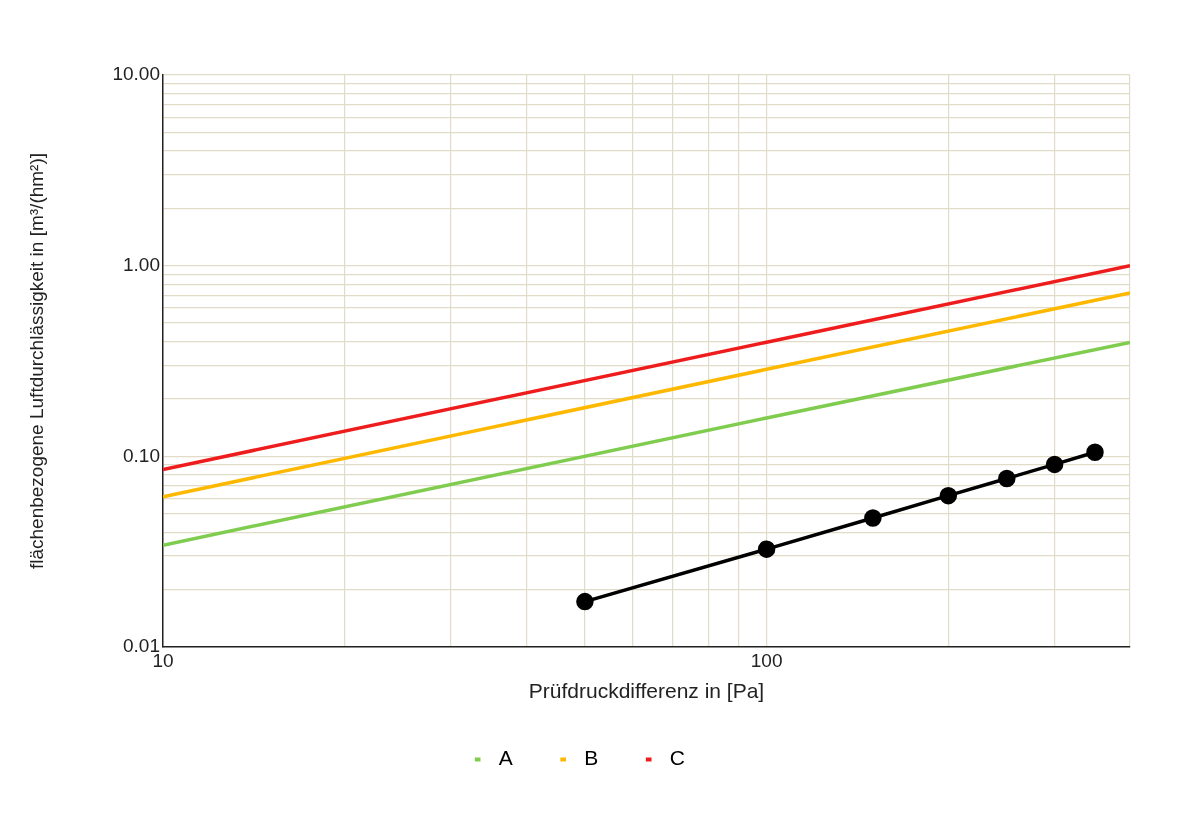  Describe the element at coordinates (677, 758) in the screenshot. I see `legend-label: C` at that location.